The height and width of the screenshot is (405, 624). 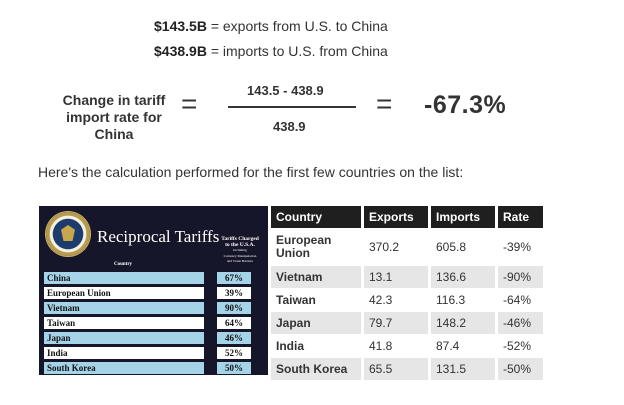 I want to click on board-title: Reciprocal Tariffs, so click(x=158, y=236).